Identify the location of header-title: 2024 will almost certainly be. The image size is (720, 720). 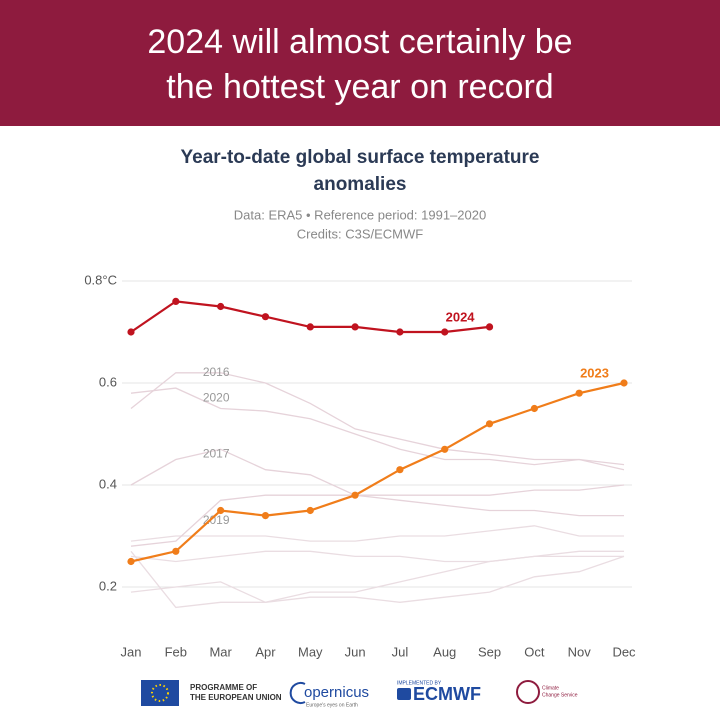
(359, 42).